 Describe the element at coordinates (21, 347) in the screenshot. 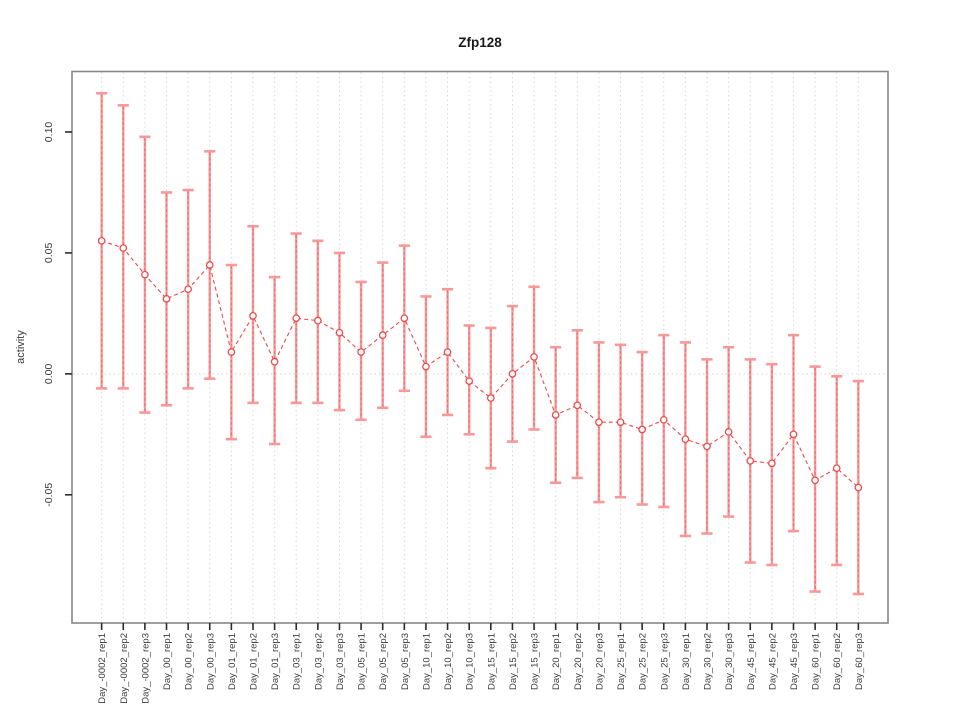

I see `y-axis-title: activity` at that location.